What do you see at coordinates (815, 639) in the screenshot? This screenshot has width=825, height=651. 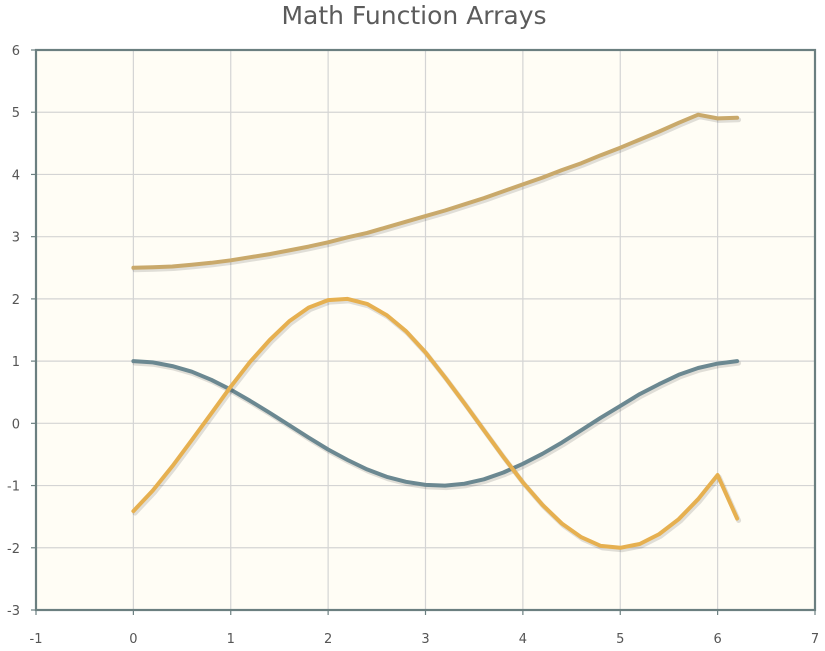 I see `x-tick-label: 7` at bounding box center [815, 639].